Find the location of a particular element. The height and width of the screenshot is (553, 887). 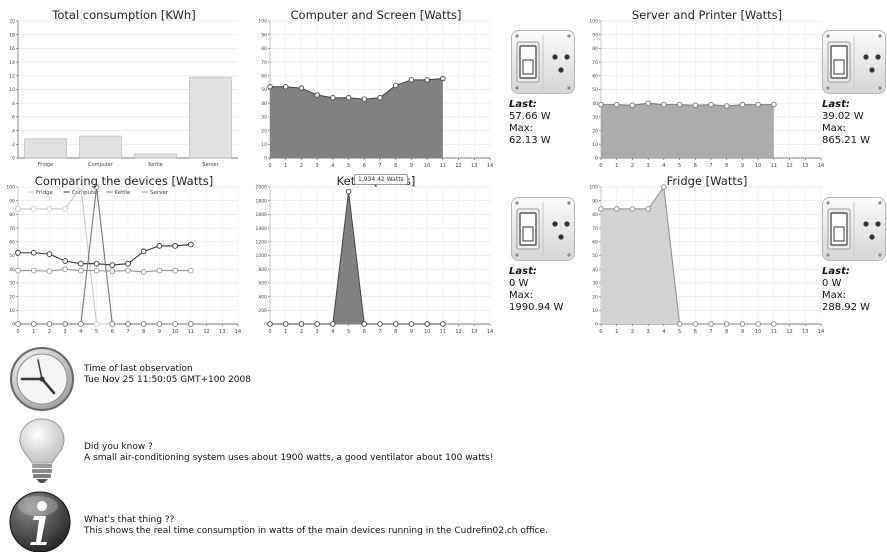

y-tick-label: 100 is located at coordinates (262, 22).